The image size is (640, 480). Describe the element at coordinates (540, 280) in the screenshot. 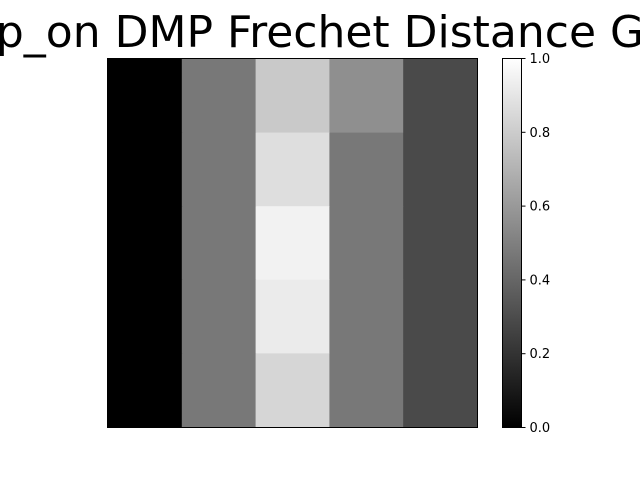

I see `colorbar-tick-label: 0.4` at that location.